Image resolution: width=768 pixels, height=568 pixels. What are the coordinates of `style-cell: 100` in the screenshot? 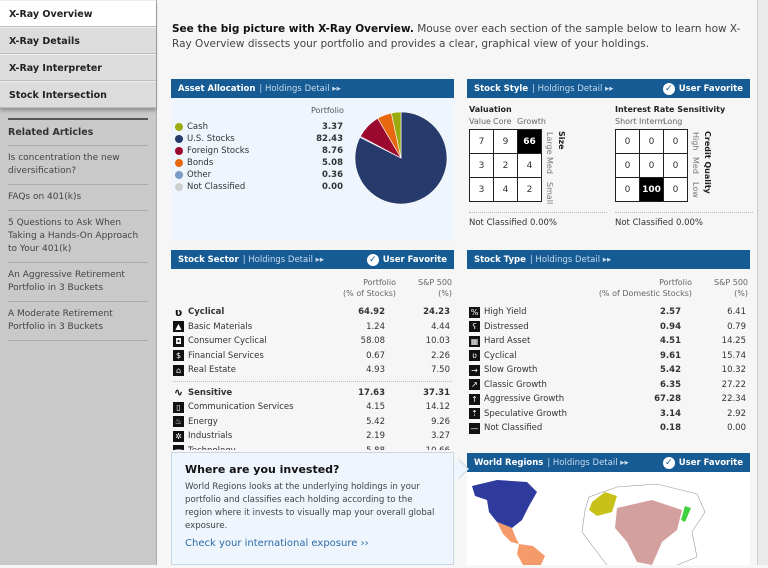 It's located at (651, 189).